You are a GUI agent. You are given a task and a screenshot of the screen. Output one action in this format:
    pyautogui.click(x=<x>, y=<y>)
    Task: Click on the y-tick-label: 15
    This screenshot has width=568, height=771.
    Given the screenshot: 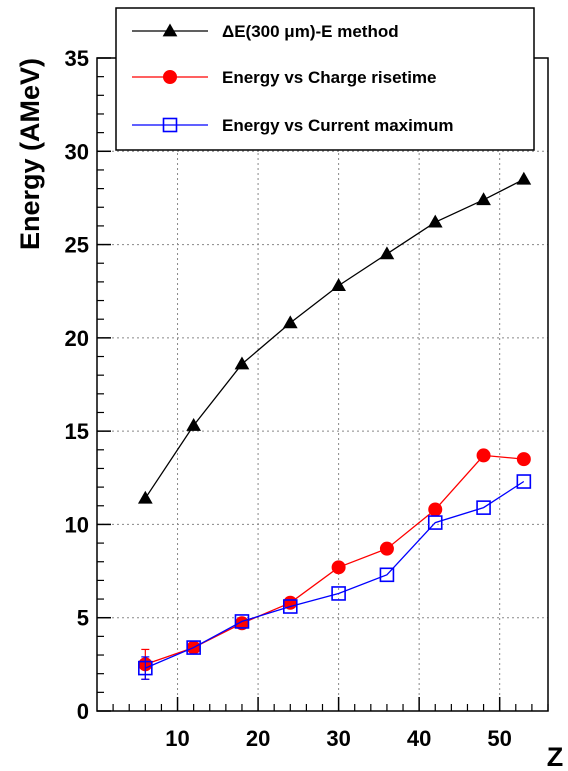 What is the action you would take?
    pyautogui.click(x=77, y=431)
    